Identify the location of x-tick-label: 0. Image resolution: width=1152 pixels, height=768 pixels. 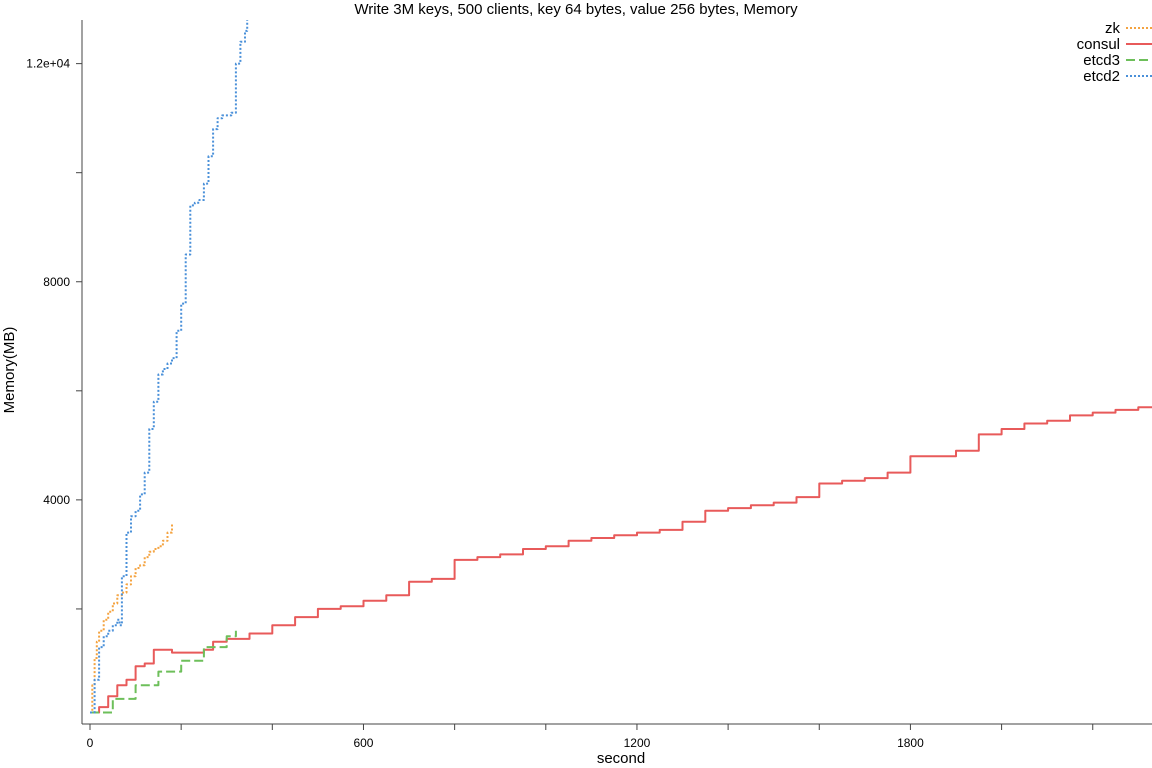
(90, 743).